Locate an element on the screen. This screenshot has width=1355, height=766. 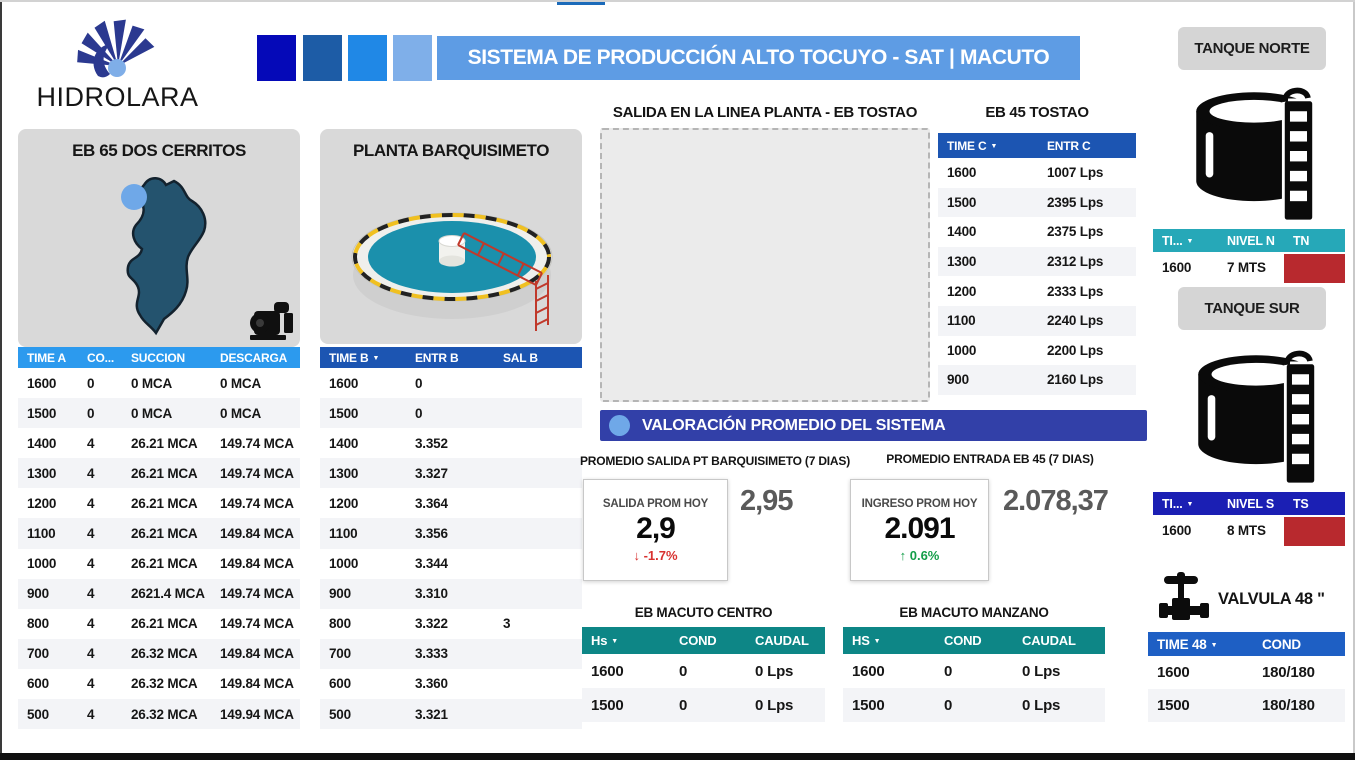
column-header-entr-b: ENTR B is located at coordinates (437, 357).